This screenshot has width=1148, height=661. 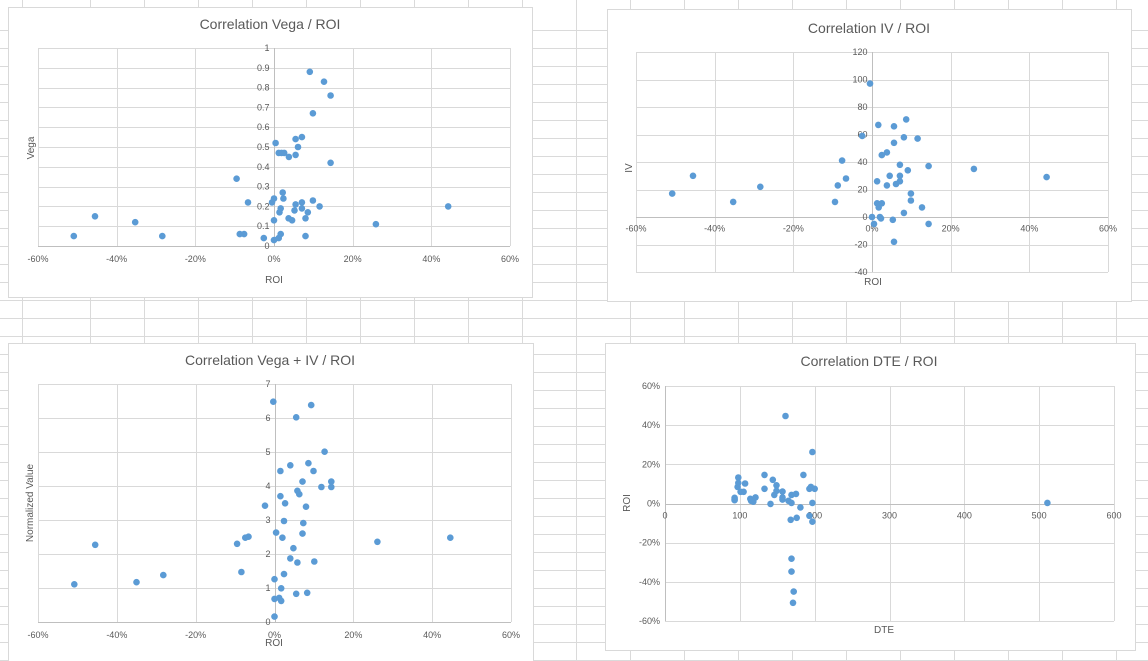 I want to click on y-tick-label: 0.6, so click(x=263, y=127).